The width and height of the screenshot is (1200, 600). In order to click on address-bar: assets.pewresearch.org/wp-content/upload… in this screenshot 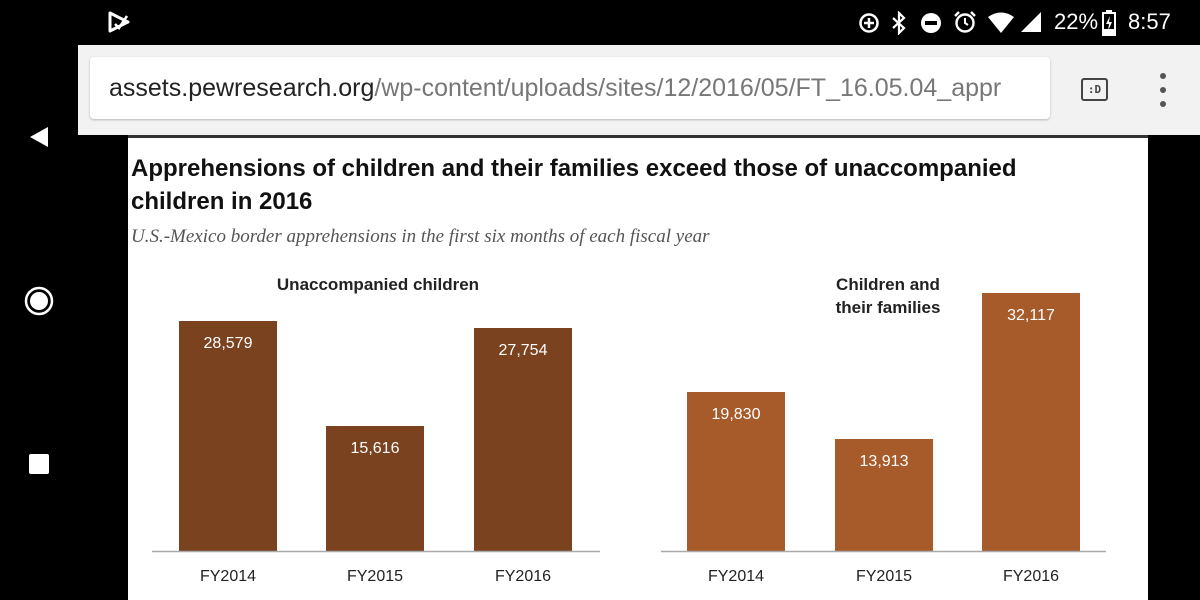, I will do `click(570, 88)`.